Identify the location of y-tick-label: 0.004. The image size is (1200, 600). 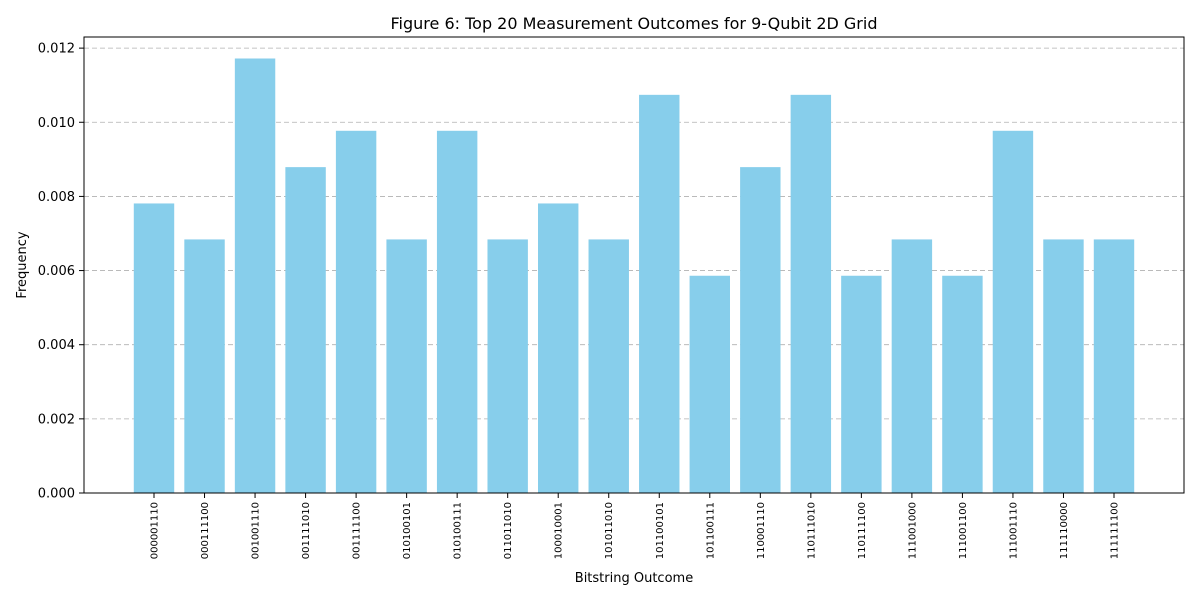
(56, 345).